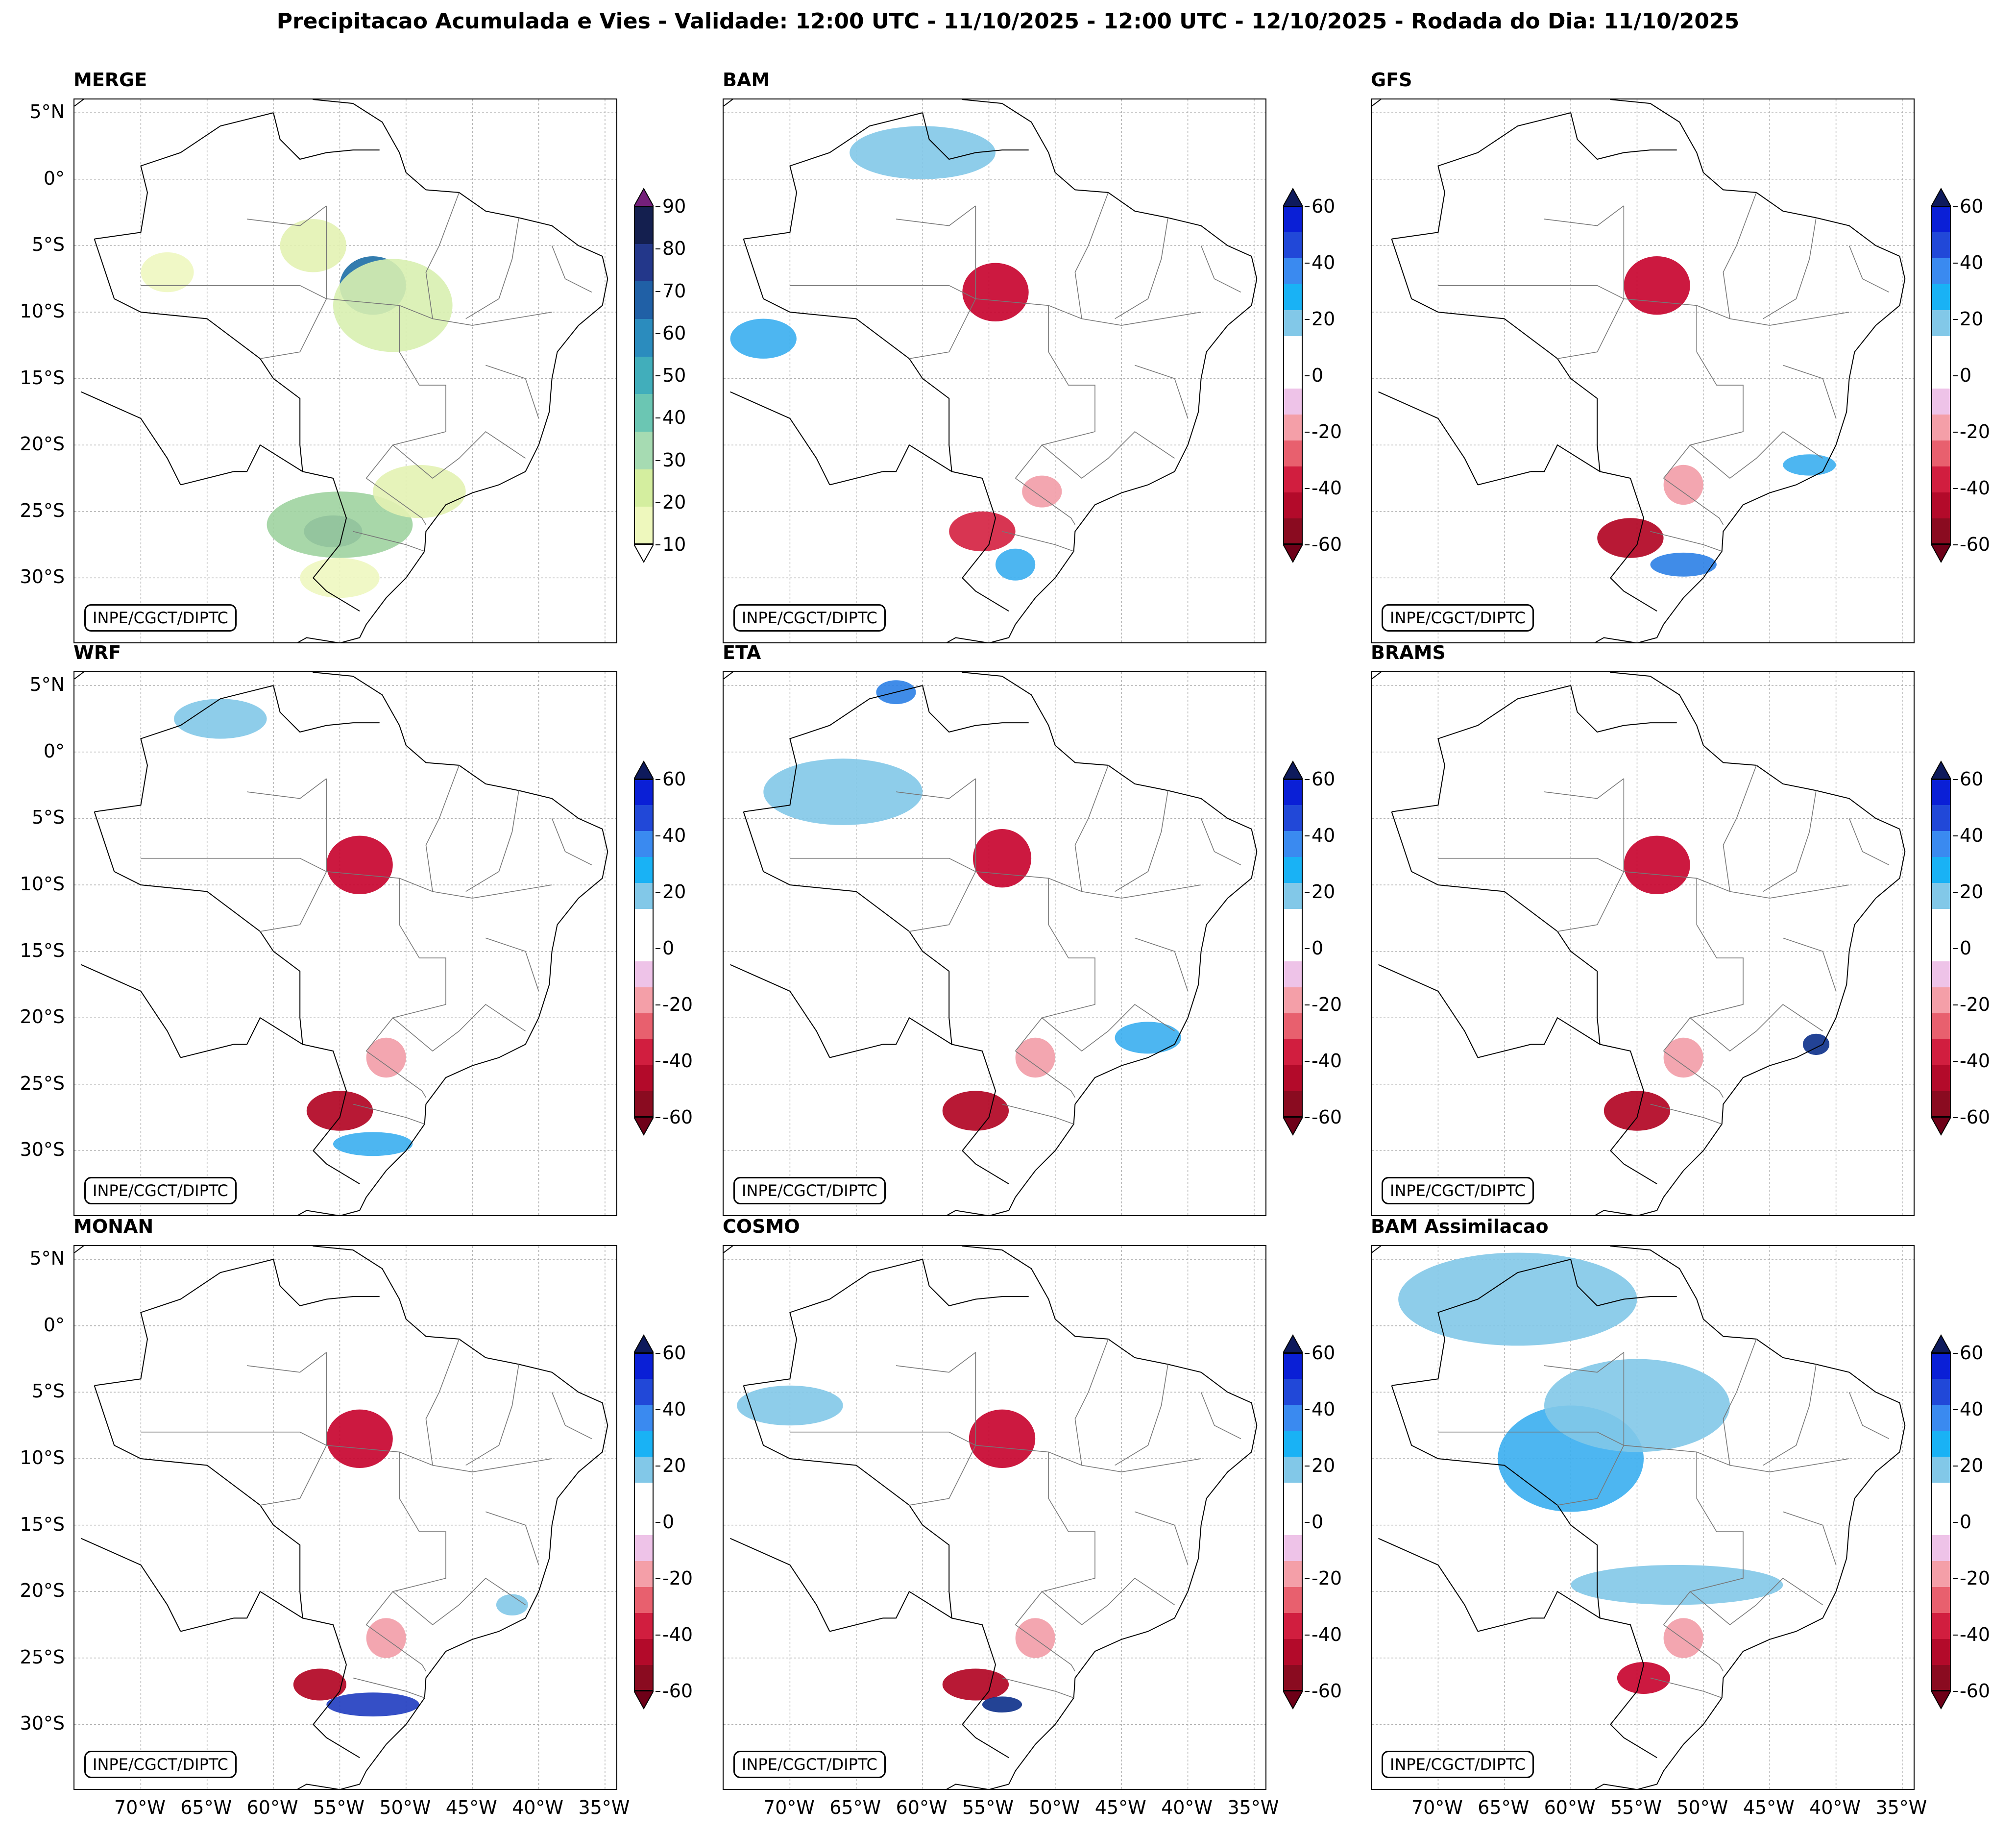 This screenshot has width=2016, height=1834. I want to click on panel-title: ETA, so click(742, 653).